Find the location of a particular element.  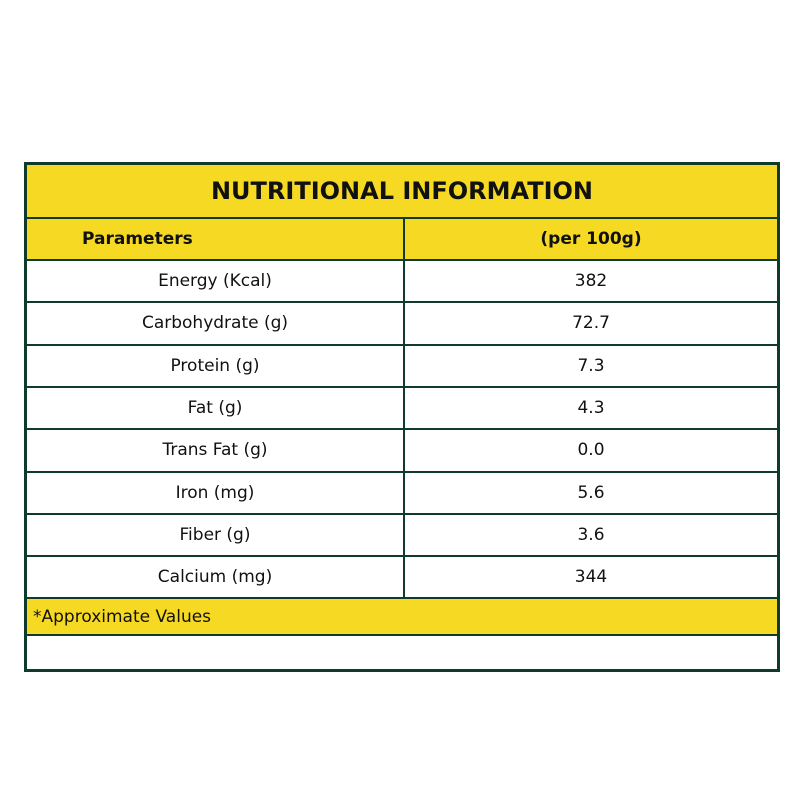

parameter-cell: Protein (g) is located at coordinates (215, 365).